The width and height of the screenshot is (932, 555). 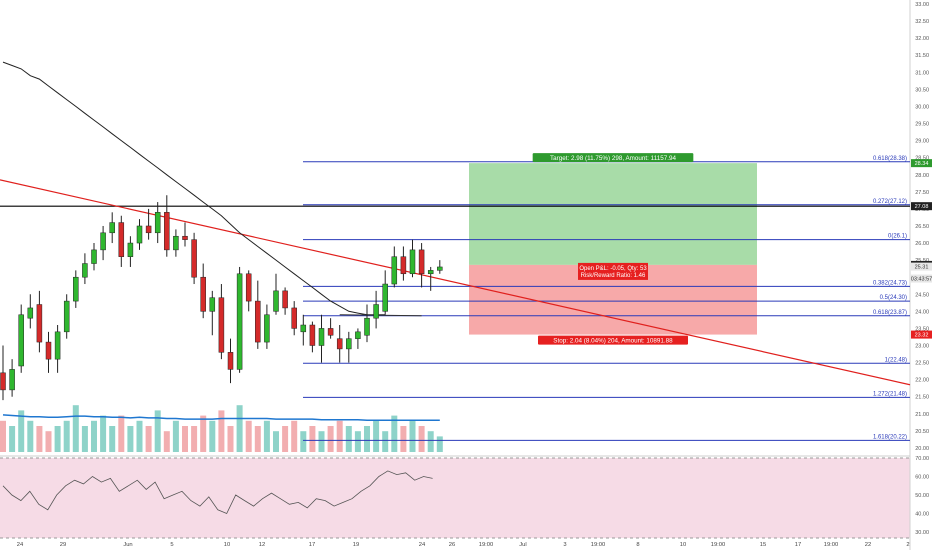 What do you see at coordinates (922, 39) in the screenshot?
I see `price-tick-label: 32.00` at bounding box center [922, 39].